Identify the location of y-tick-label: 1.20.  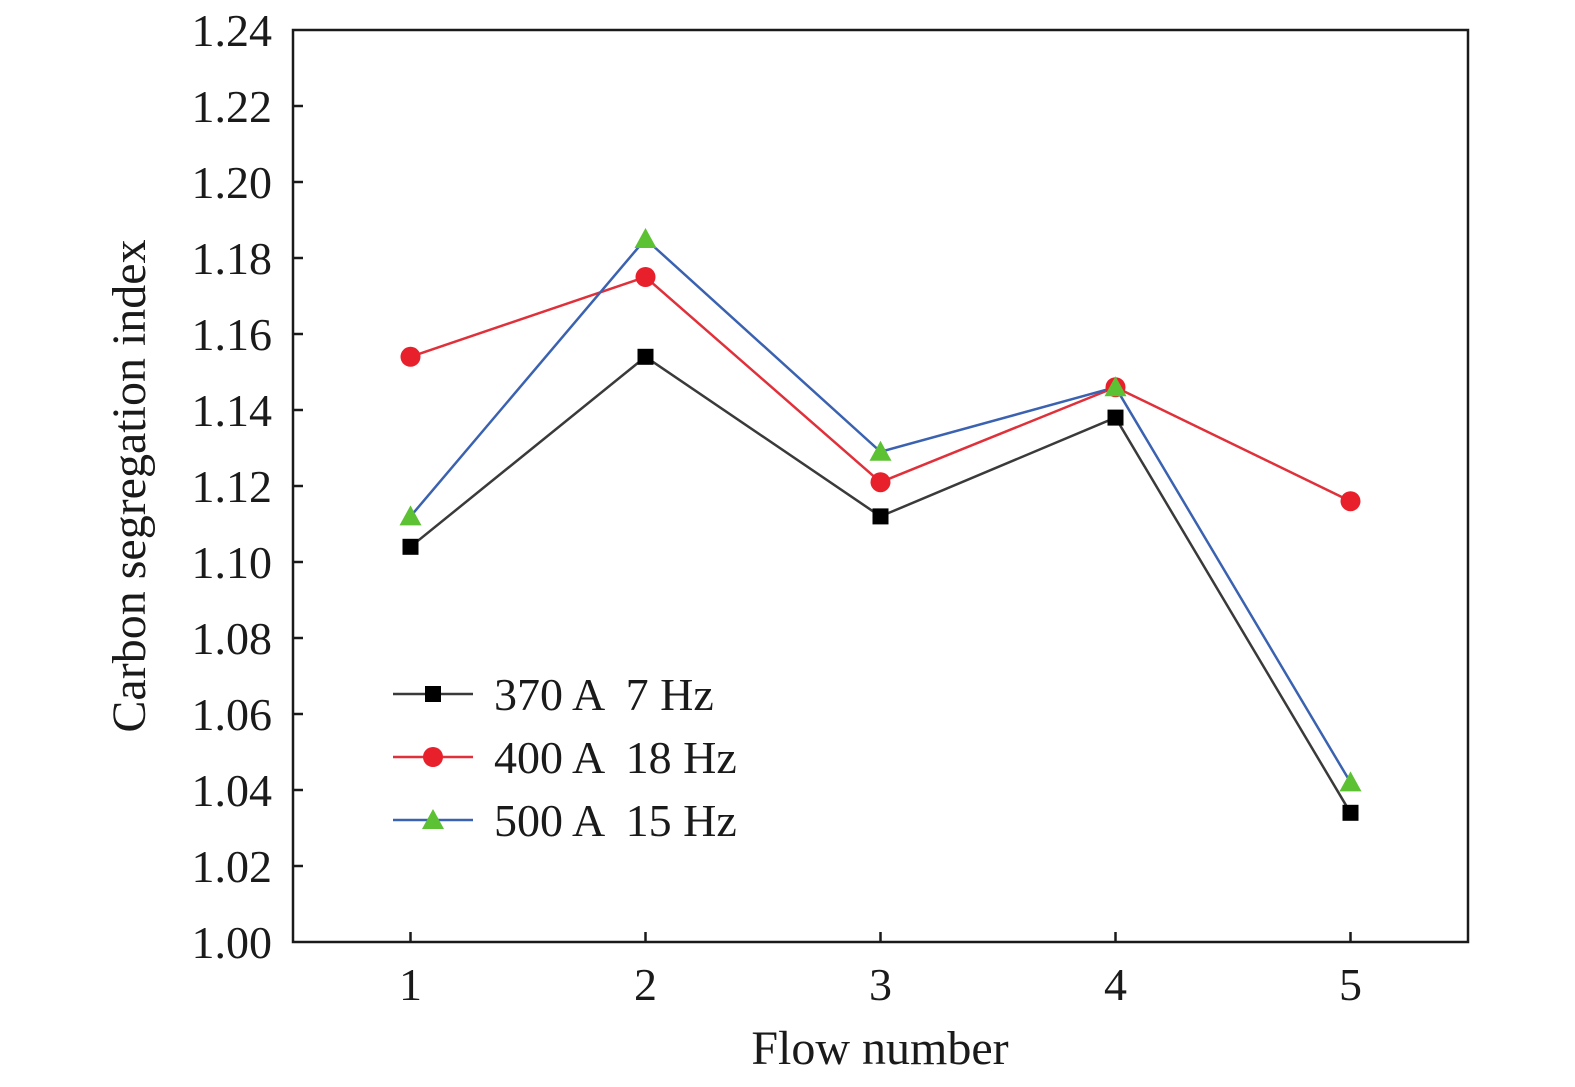
(232, 182).